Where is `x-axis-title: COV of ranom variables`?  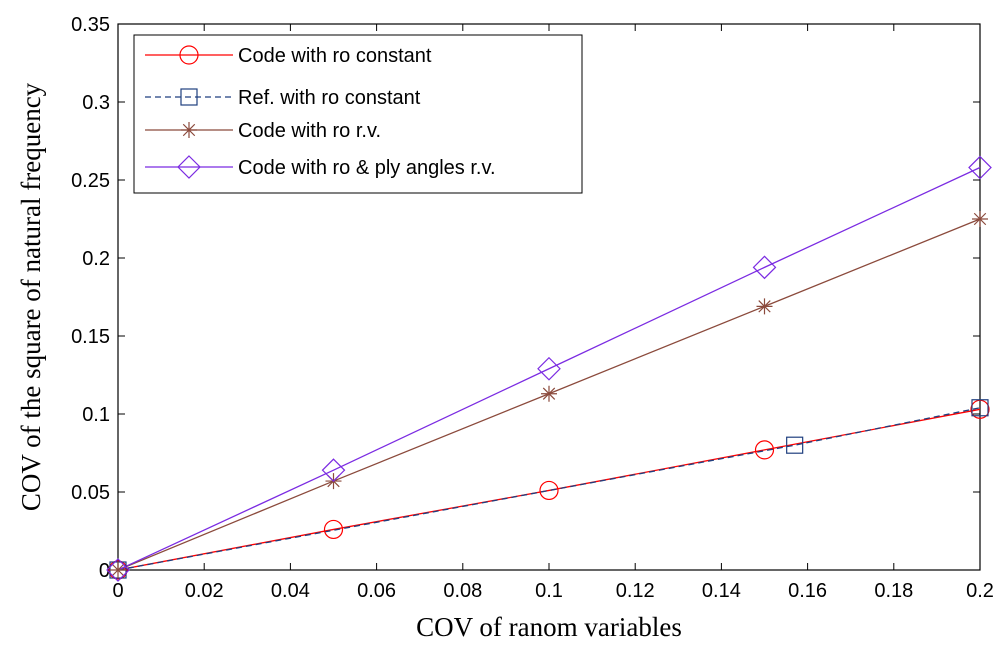
x-axis-title: COV of ranom variables is located at coordinates (549, 627).